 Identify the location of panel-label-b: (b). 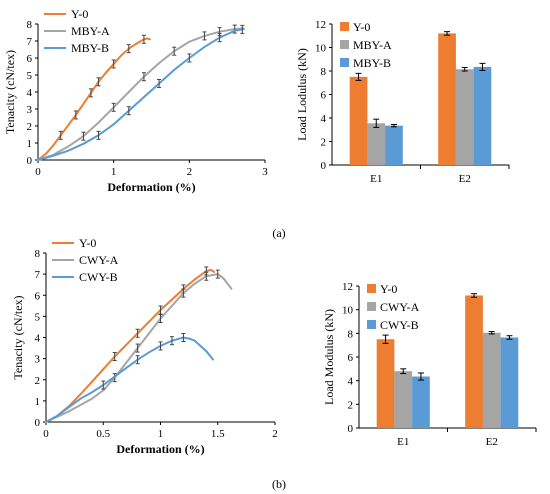
(279, 484).